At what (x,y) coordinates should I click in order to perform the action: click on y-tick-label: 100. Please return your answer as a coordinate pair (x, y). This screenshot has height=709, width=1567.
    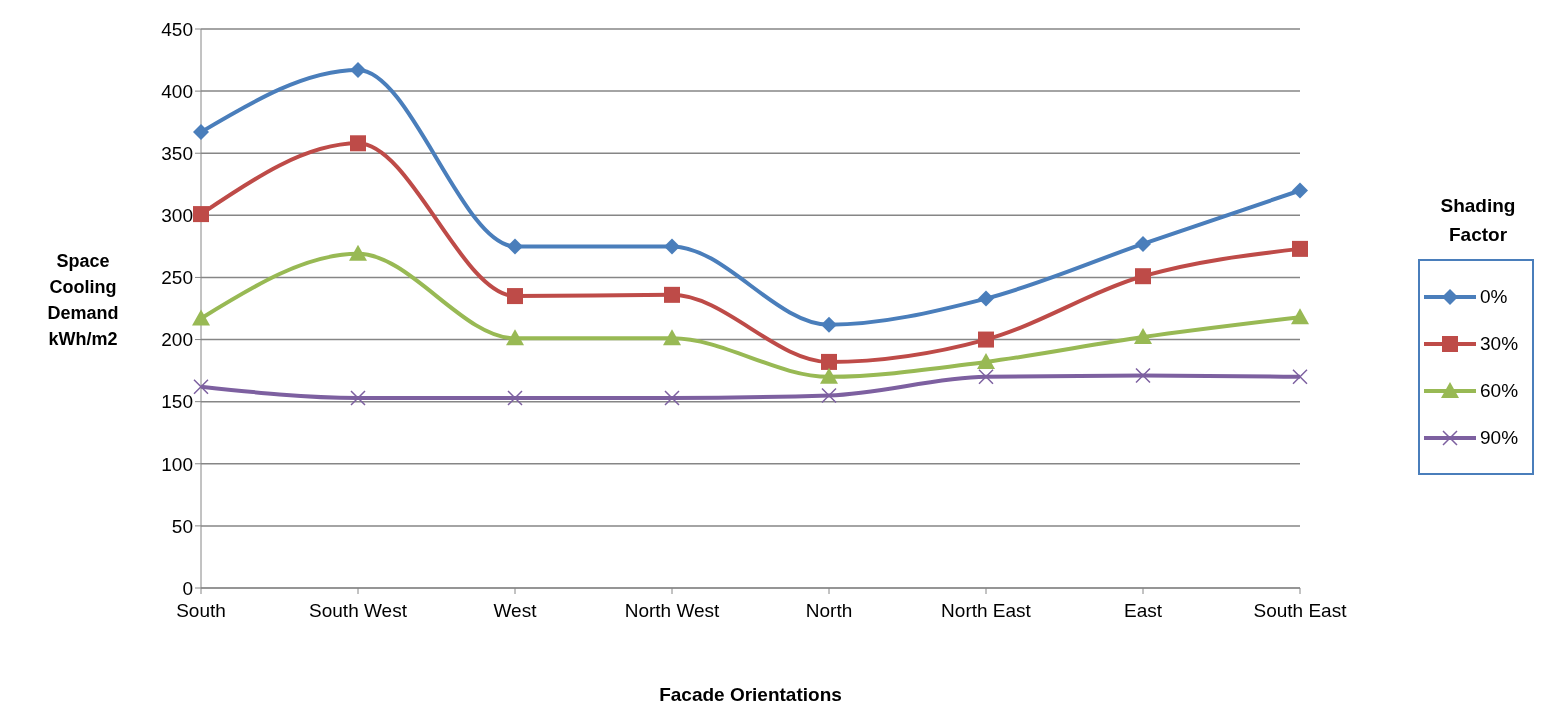
    Looking at the image, I should click on (177, 464).